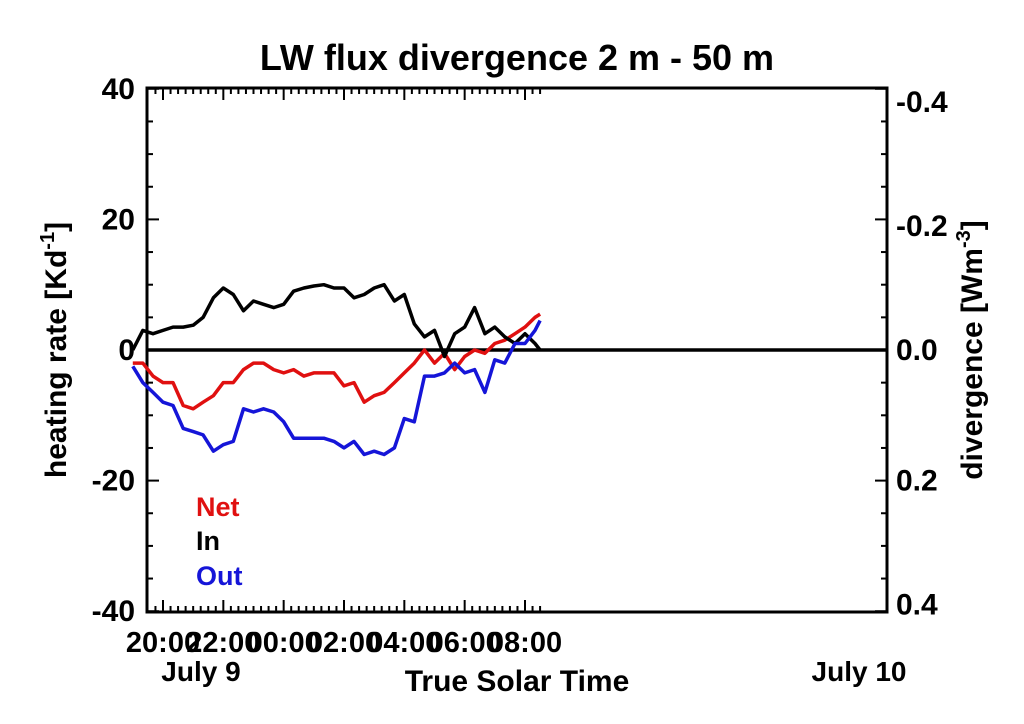 Image resolution: width=1024 pixels, height=724 pixels. What do you see at coordinates (344, 643) in the screenshot?
I see `x-tick-label: 02:00` at bounding box center [344, 643].